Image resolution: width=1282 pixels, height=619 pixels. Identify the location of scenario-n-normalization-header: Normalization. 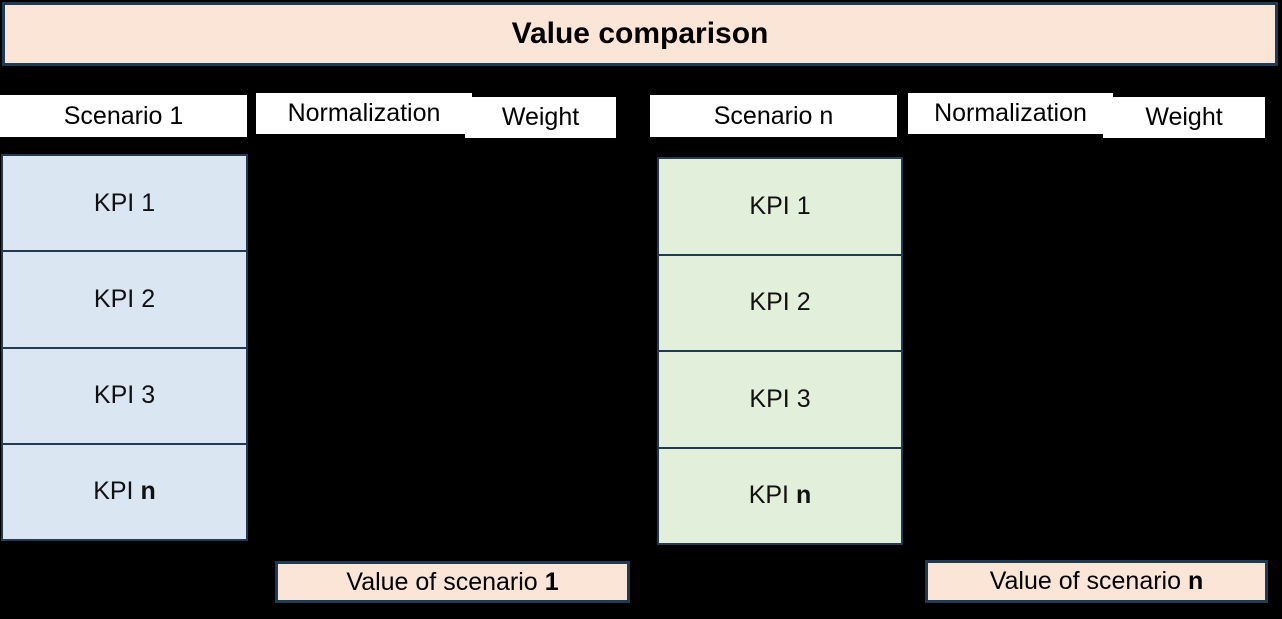
(1010, 113).